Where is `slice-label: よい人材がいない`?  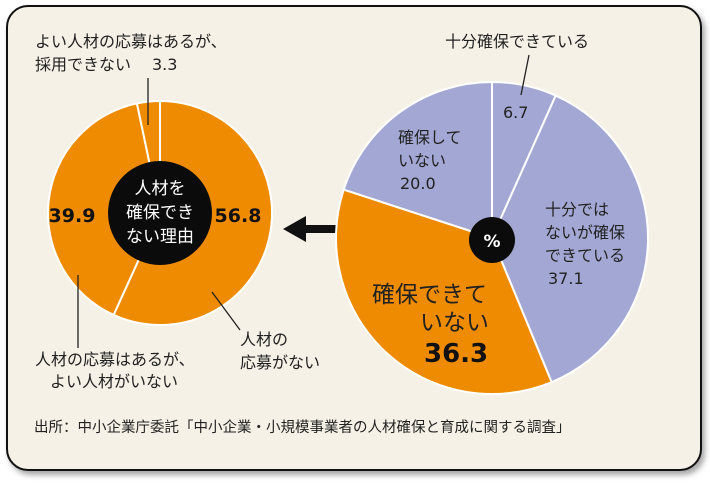
slice-label: よい人材がいない is located at coordinates (114, 381).